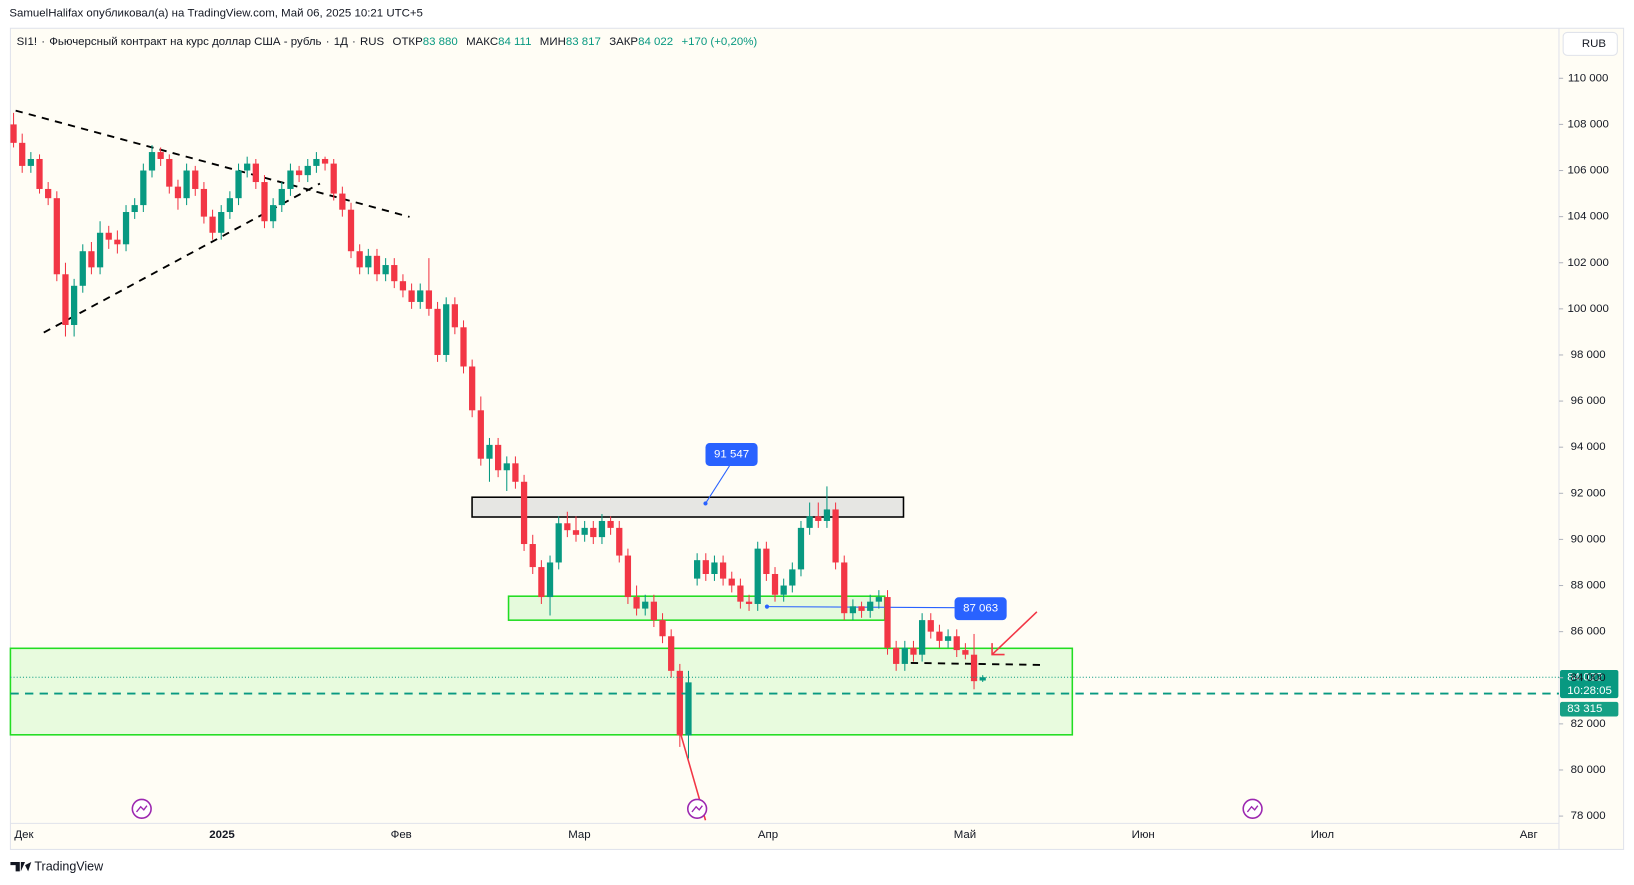 Image resolution: width=1634 pixels, height=885 pixels. Describe the element at coordinates (1587, 263) in the screenshot. I see `y-tick-label: 102 000` at that location.